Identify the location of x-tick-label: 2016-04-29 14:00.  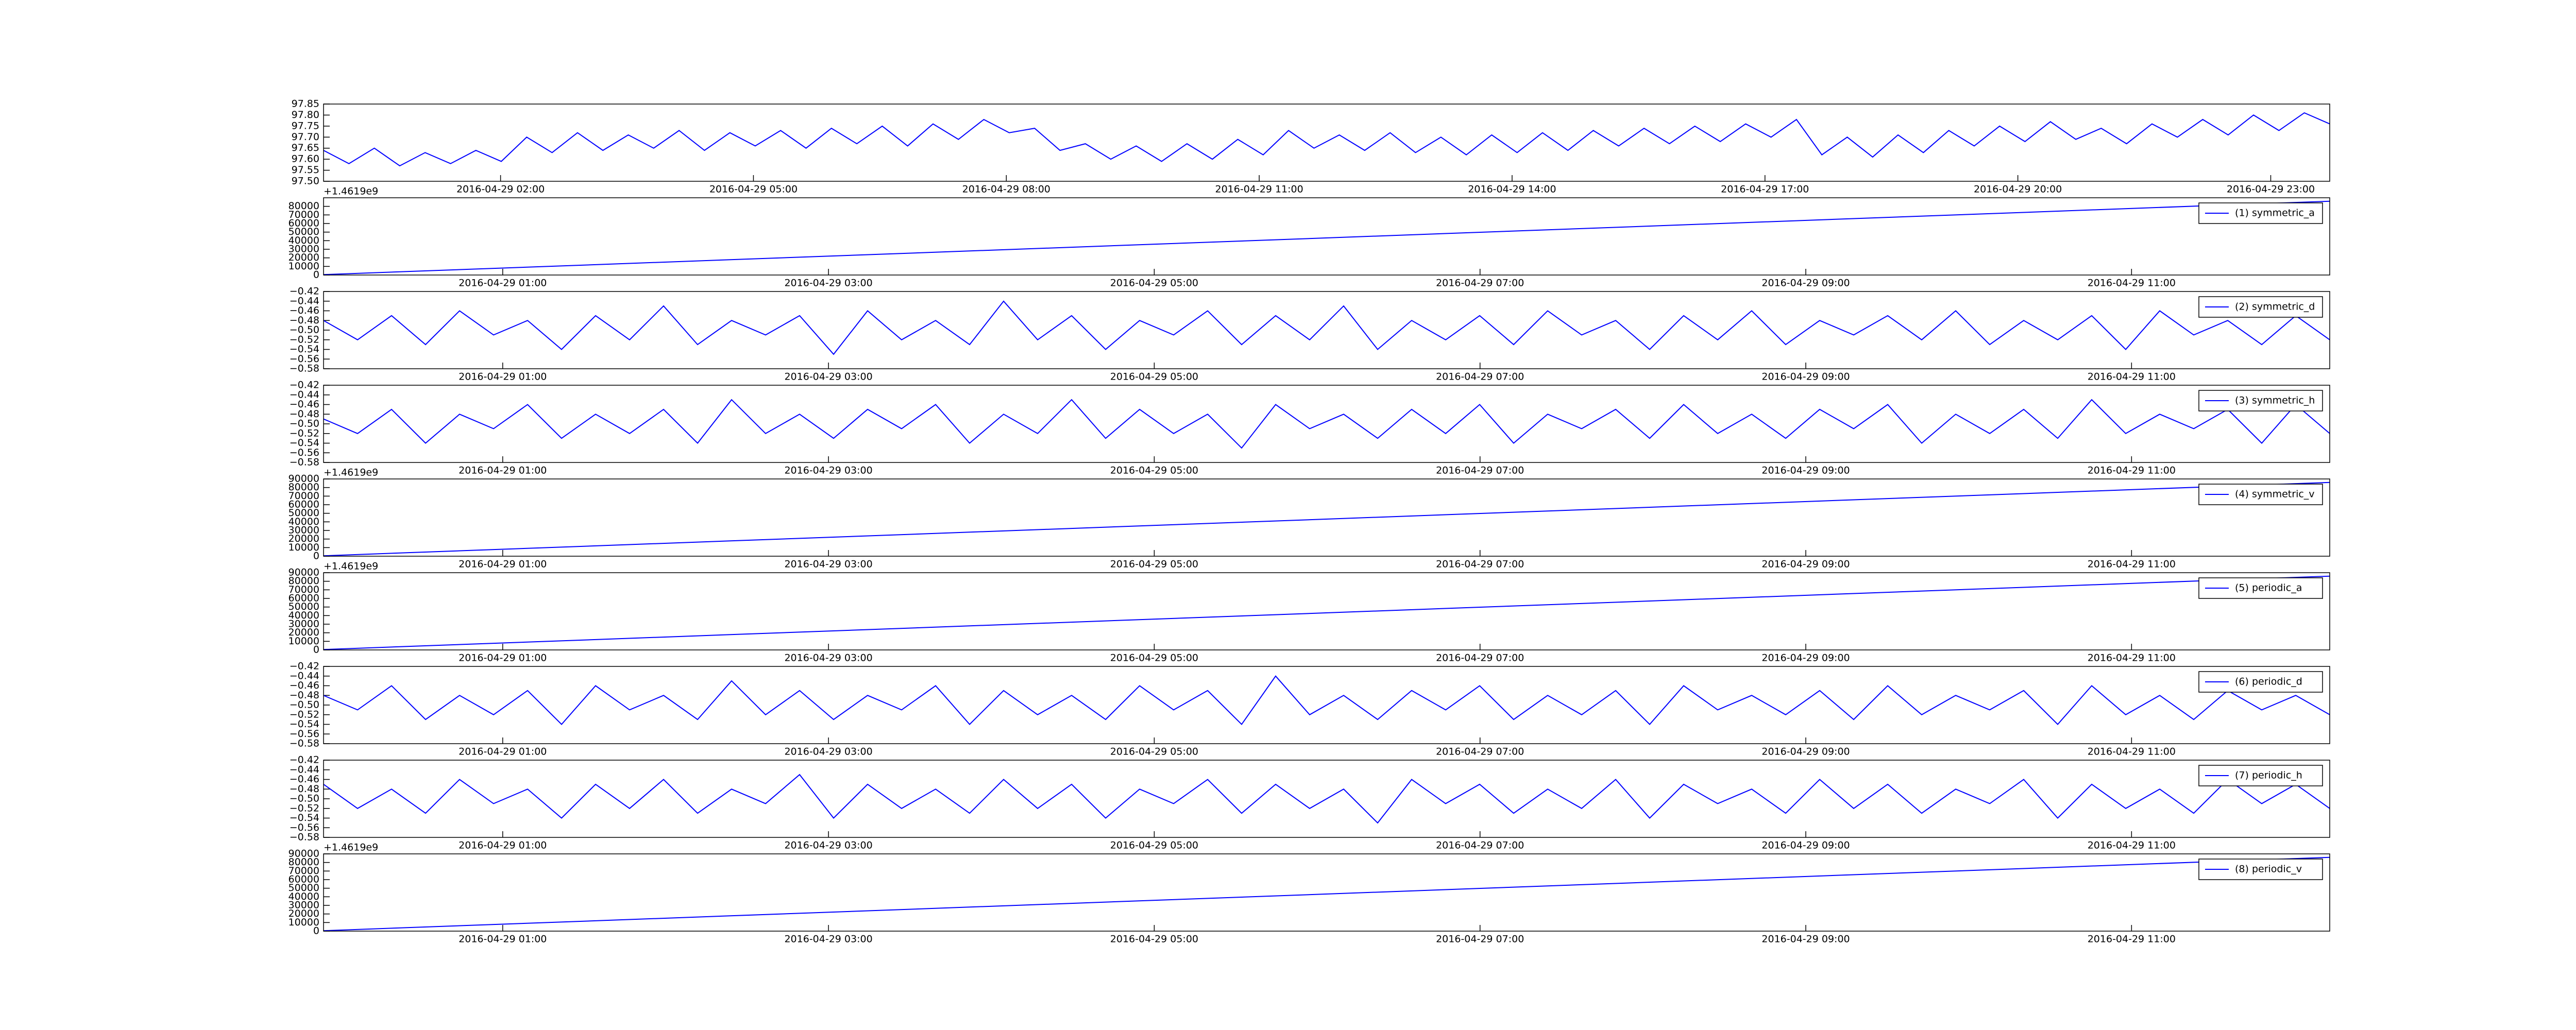
(1512, 189).